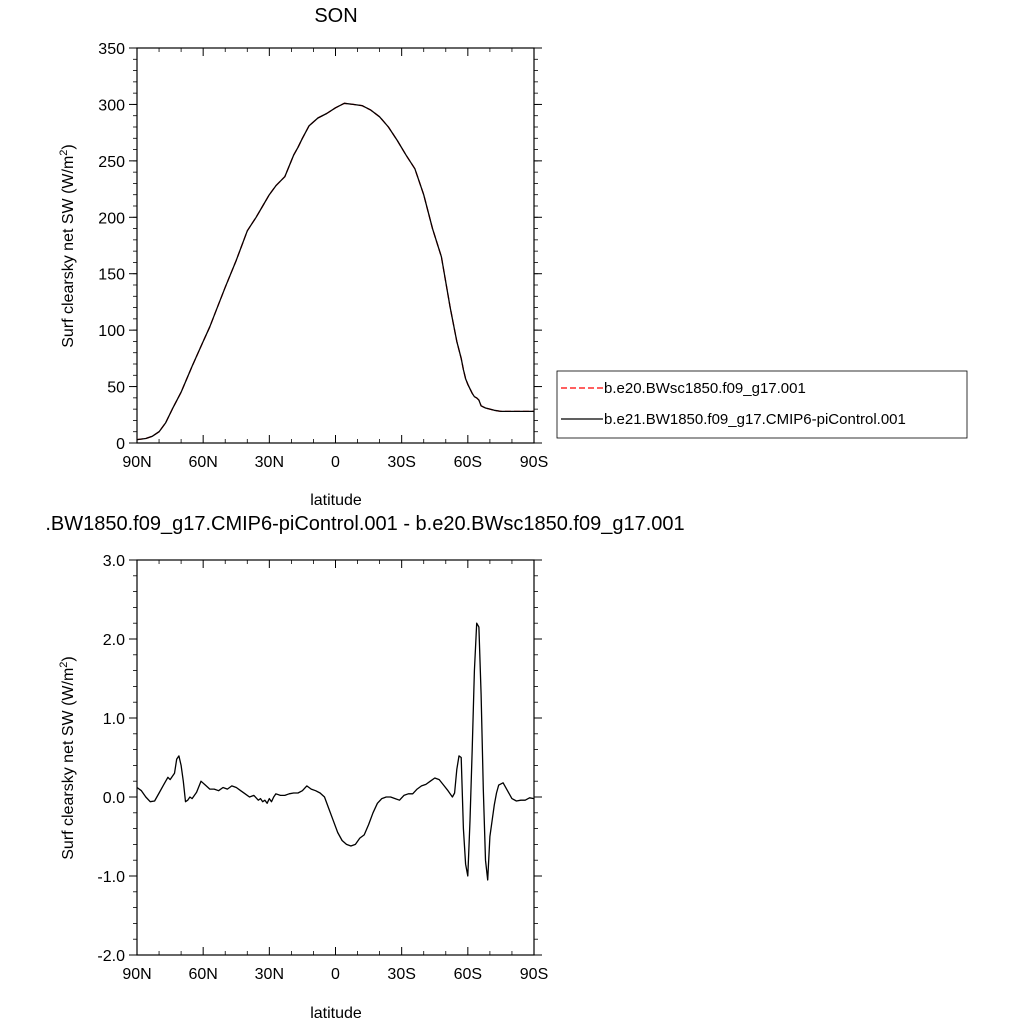  What do you see at coordinates (114, 798) in the screenshot?
I see `y-tick-label: 0.0` at bounding box center [114, 798].